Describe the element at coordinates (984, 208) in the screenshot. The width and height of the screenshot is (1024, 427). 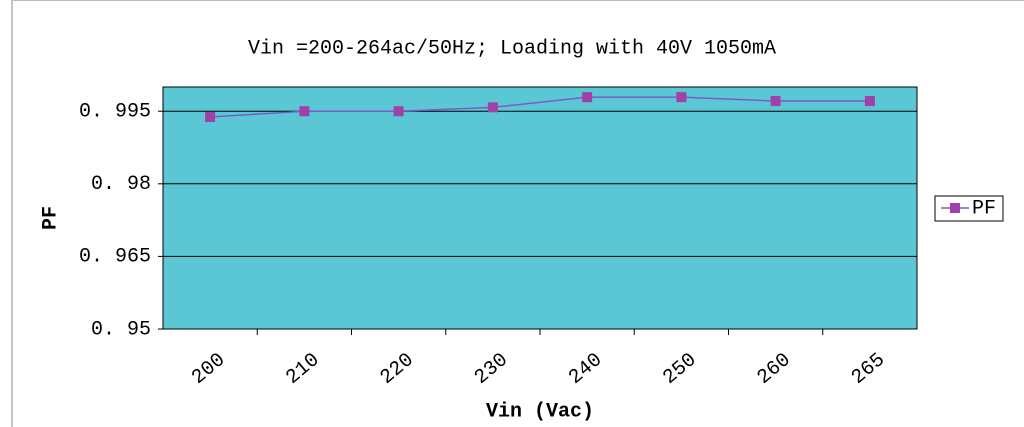
I see `legend-label: PF` at that location.